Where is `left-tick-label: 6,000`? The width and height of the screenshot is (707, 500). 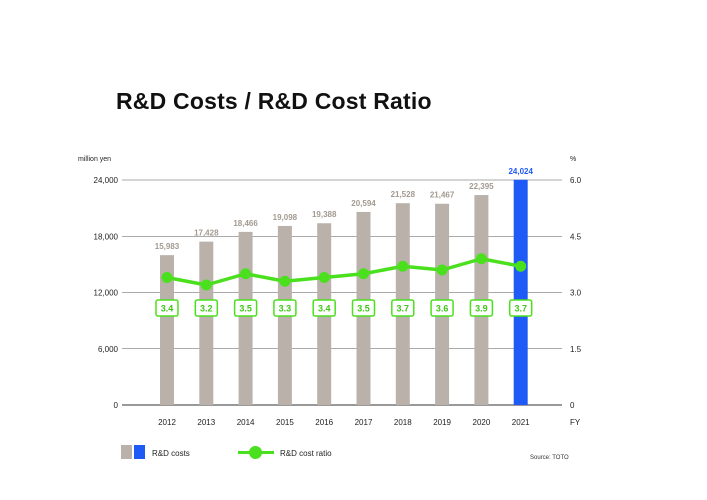 left-tick-label: 6,000 is located at coordinates (108, 349).